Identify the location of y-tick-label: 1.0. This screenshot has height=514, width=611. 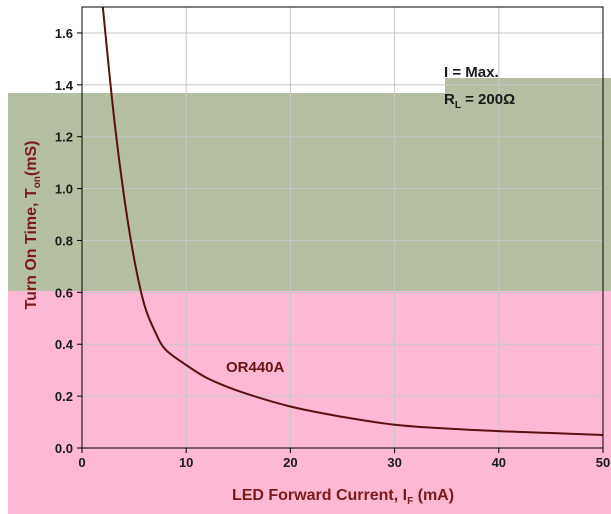
(64, 189).